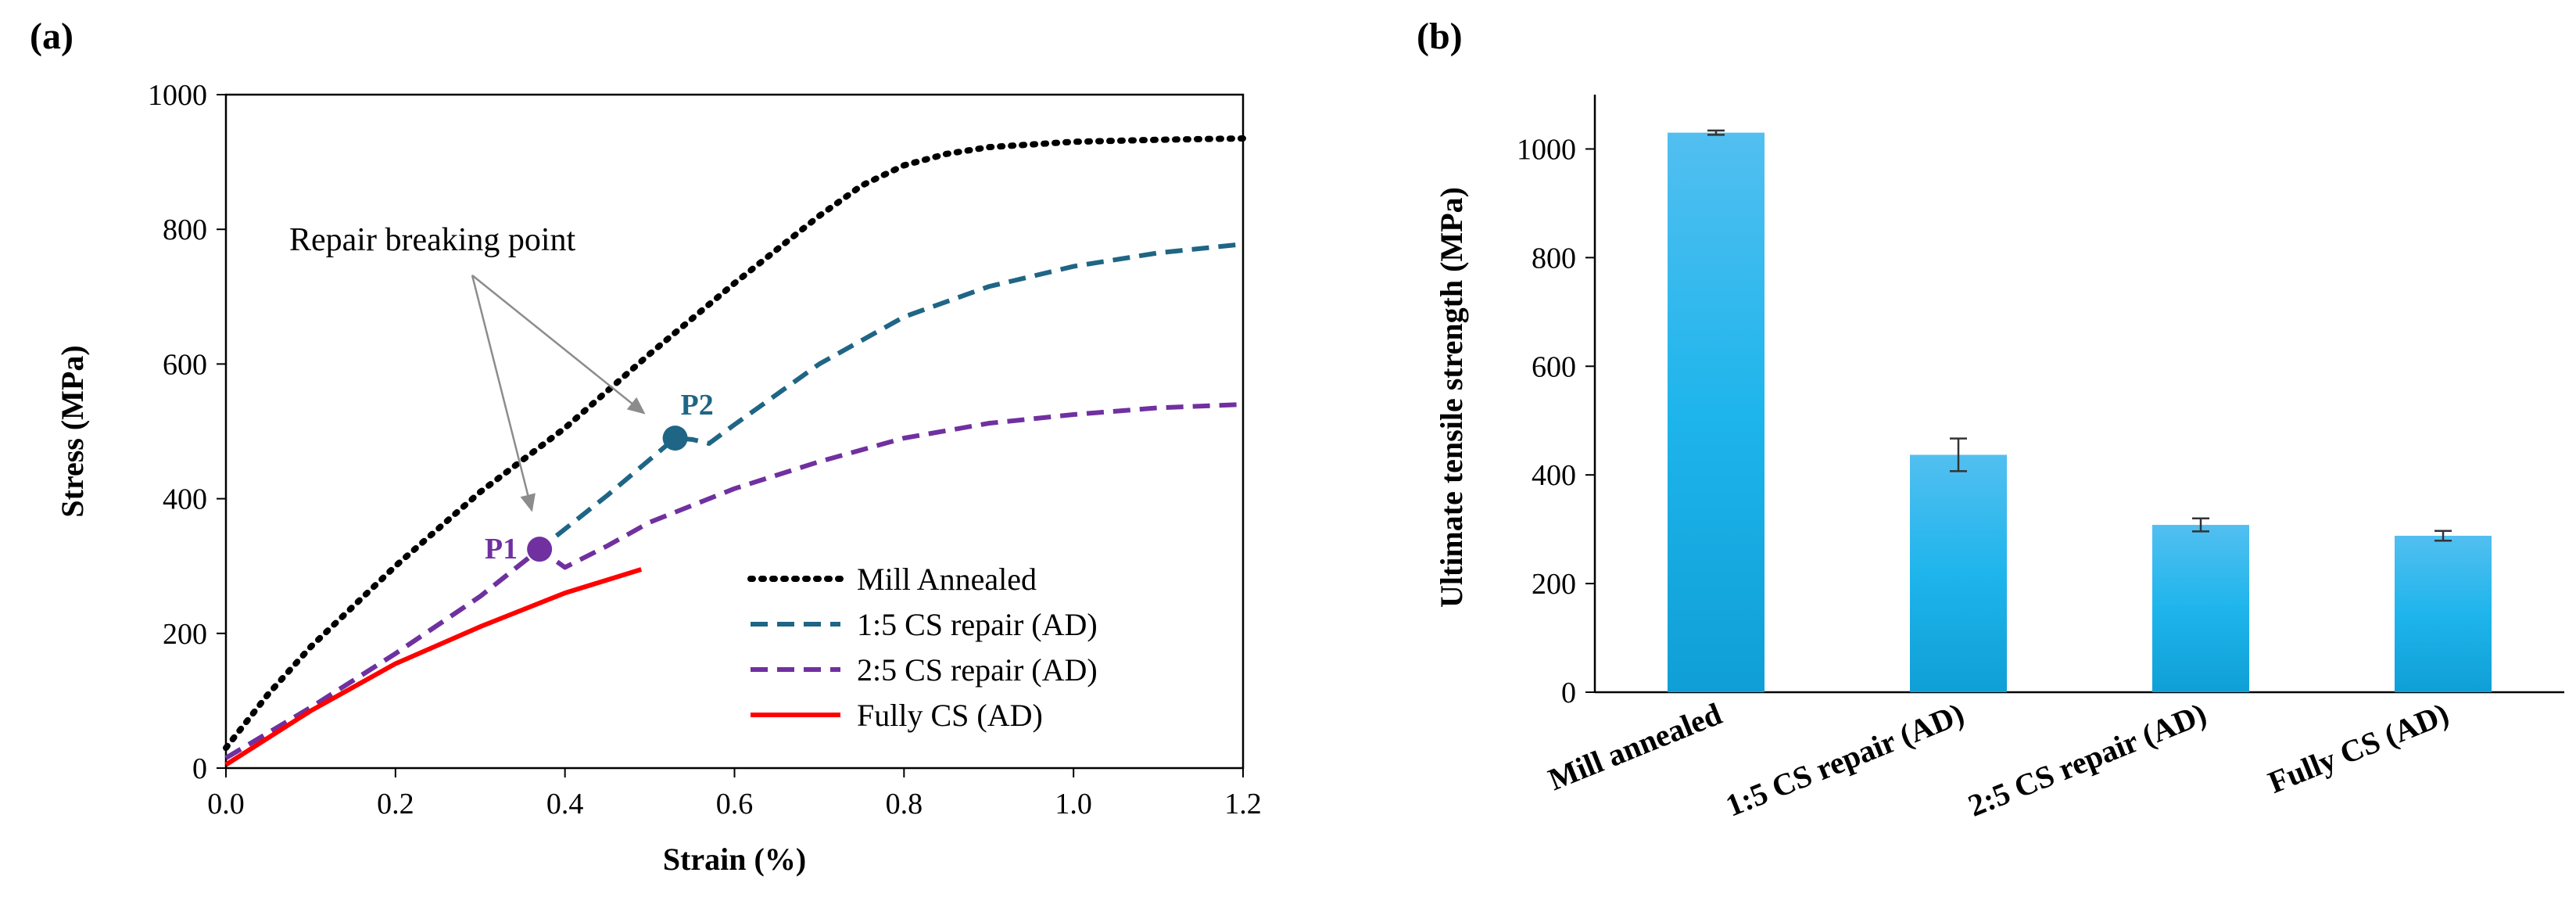 This screenshot has height=912, width=2576. Describe the element at coordinates (1546, 149) in the screenshot. I see `y-tick-label-b: 1000` at that location.